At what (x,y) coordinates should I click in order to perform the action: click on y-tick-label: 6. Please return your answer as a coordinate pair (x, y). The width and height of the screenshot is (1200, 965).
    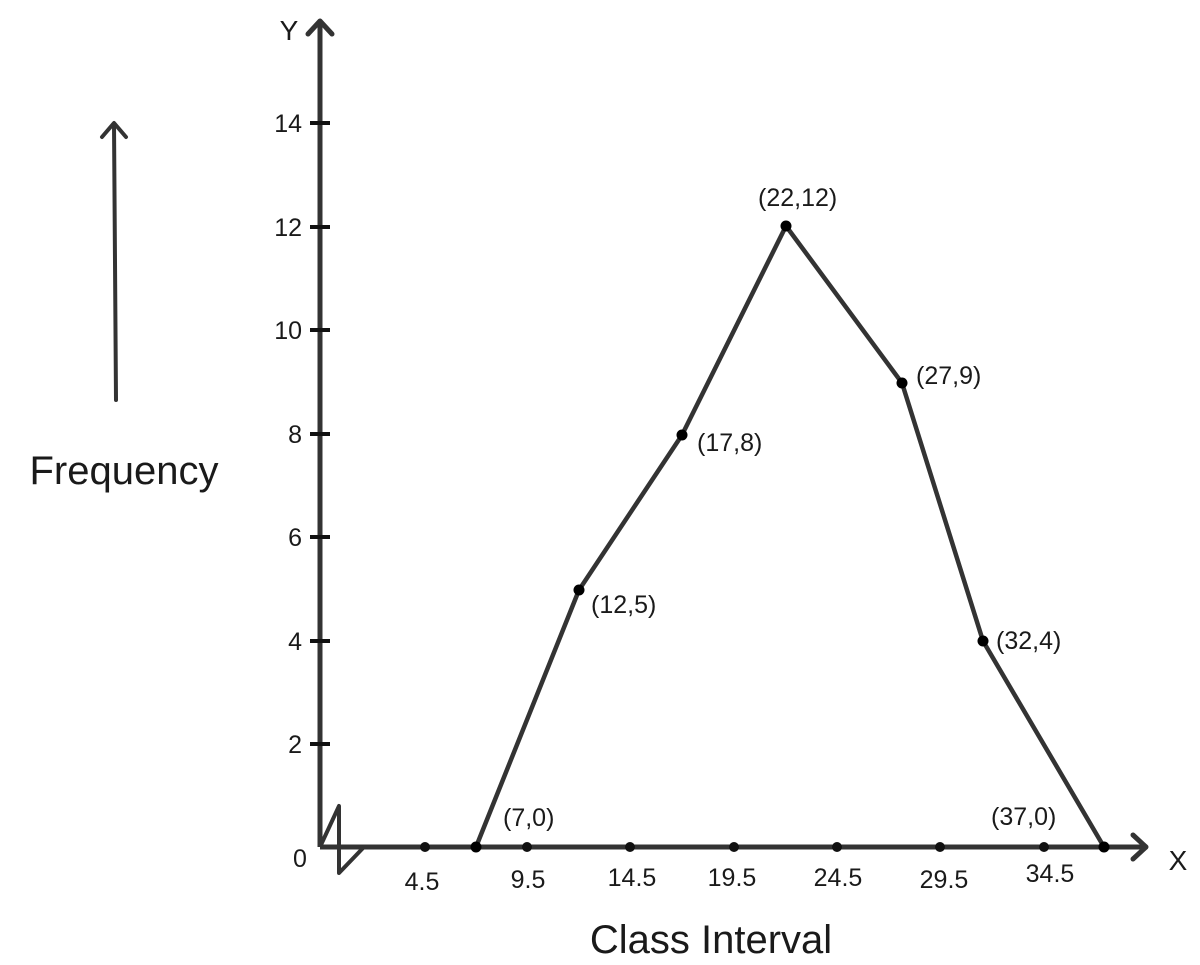
    Looking at the image, I should click on (295, 538).